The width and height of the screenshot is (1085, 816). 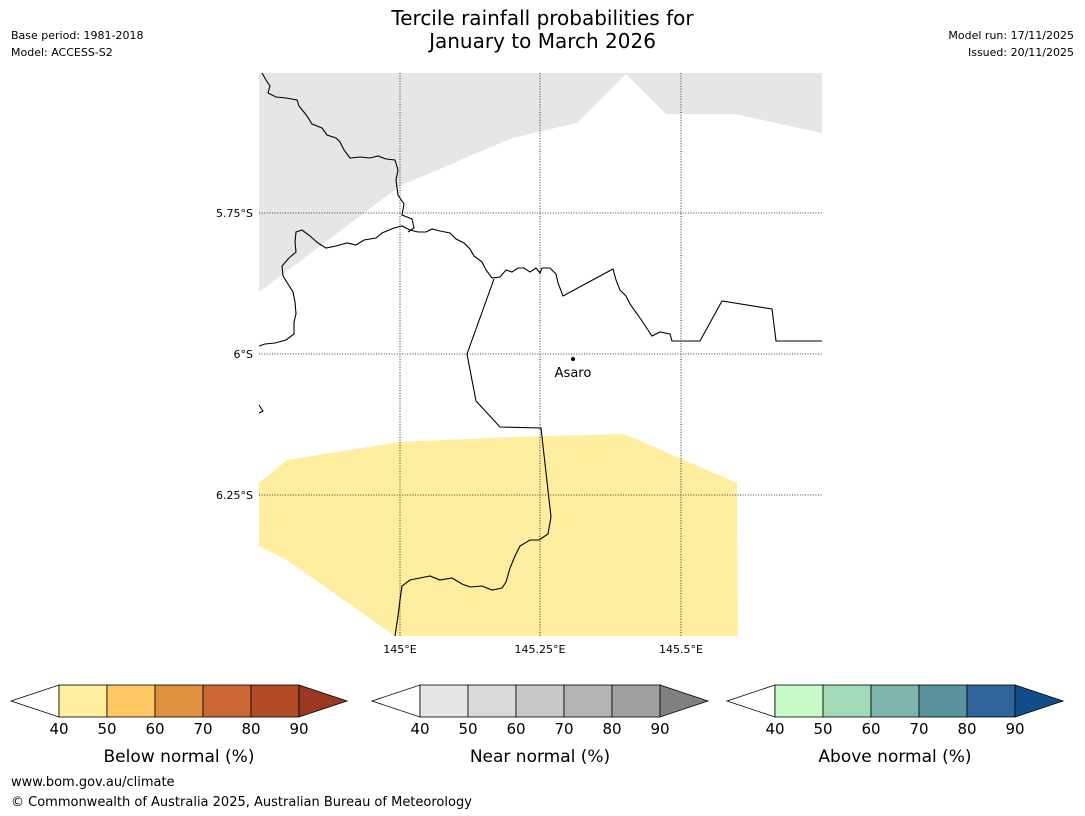 What do you see at coordinates (261, 409) in the screenshot?
I see `province-border-west-fragment` at bounding box center [261, 409].